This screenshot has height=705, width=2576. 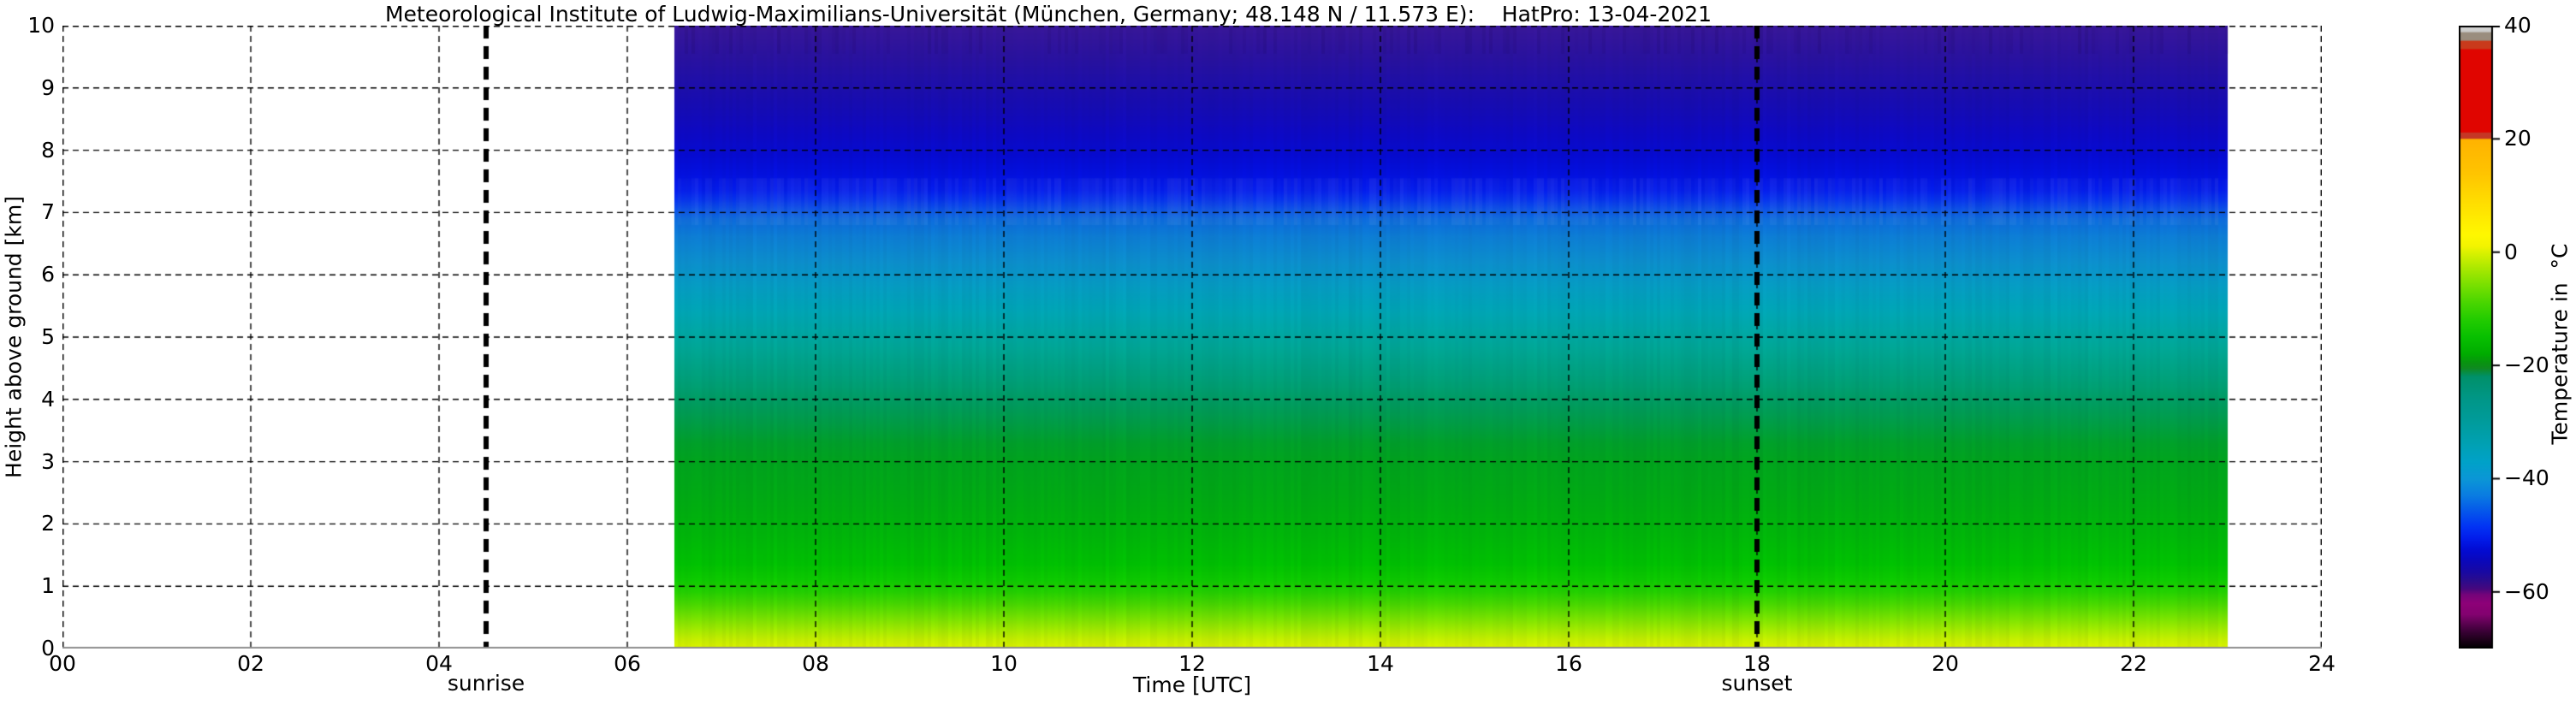 What do you see at coordinates (2480, 337) in the screenshot?
I see `colorbar-canvas` at bounding box center [2480, 337].